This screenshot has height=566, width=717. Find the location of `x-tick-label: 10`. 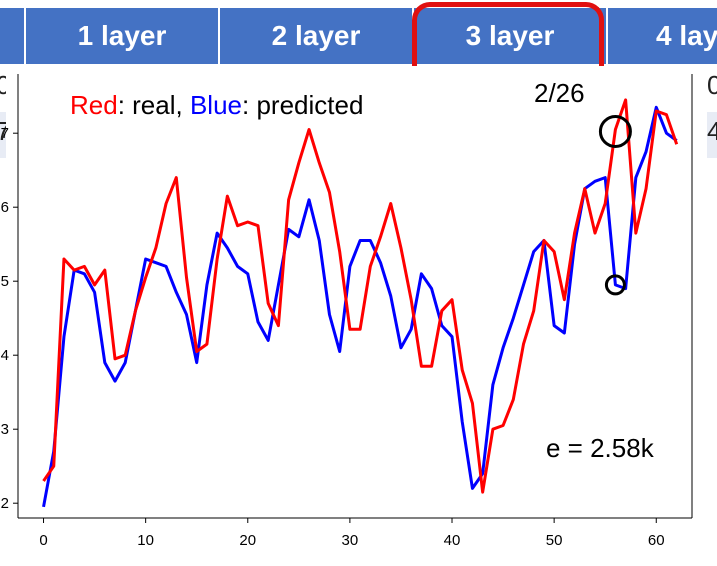

x-tick-label: 10 is located at coordinates (145, 540).